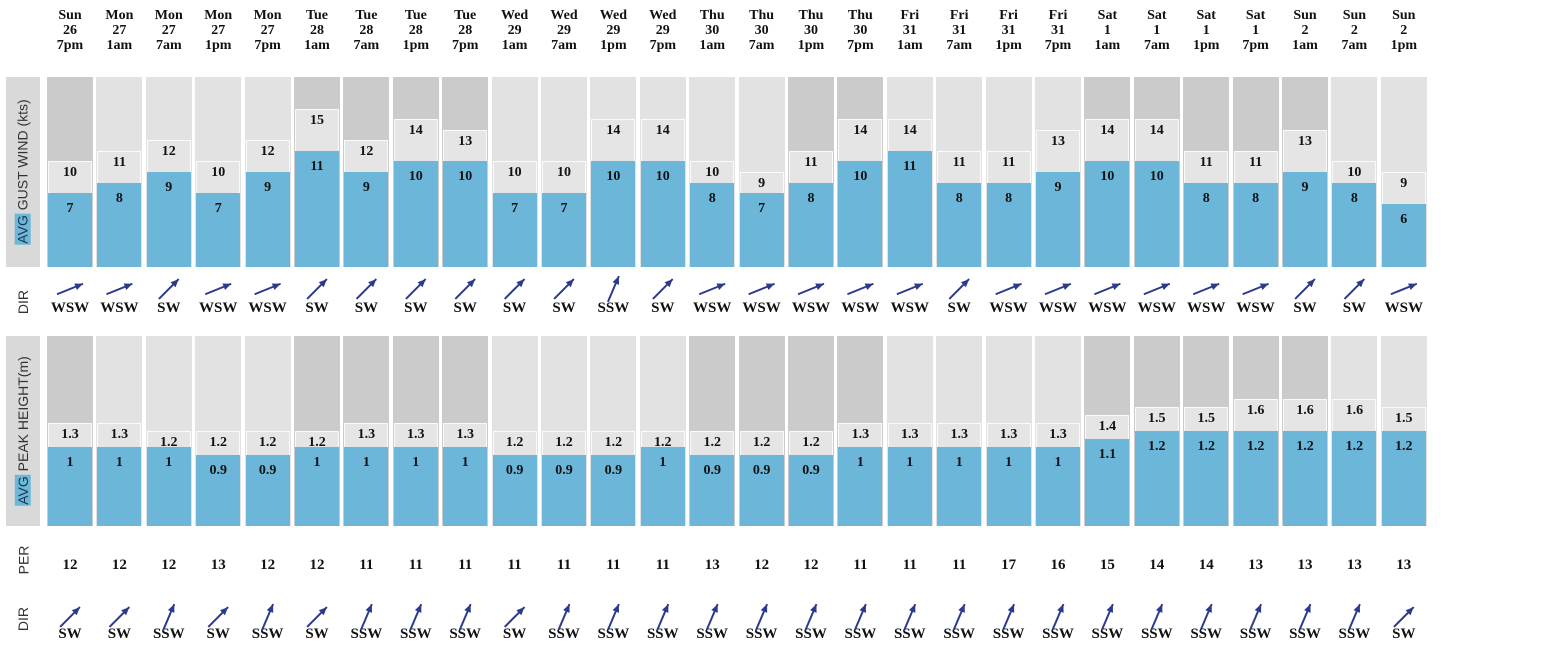 This screenshot has height=647, width=1546. I want to click on time-header: Mon 27 1am, so click(119, 30).